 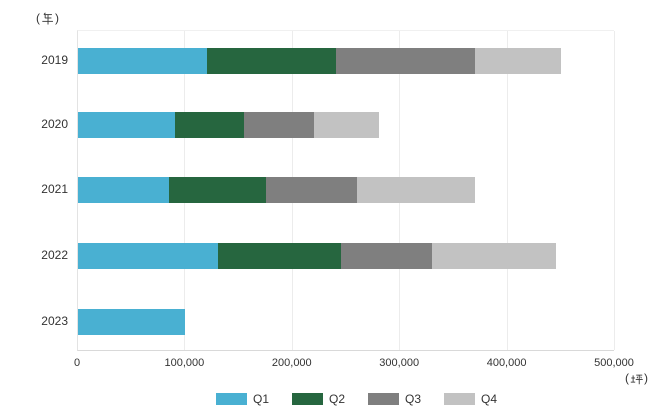 I want to click on x-tick-label-500000: 500,000, so click(x=614, y=363).